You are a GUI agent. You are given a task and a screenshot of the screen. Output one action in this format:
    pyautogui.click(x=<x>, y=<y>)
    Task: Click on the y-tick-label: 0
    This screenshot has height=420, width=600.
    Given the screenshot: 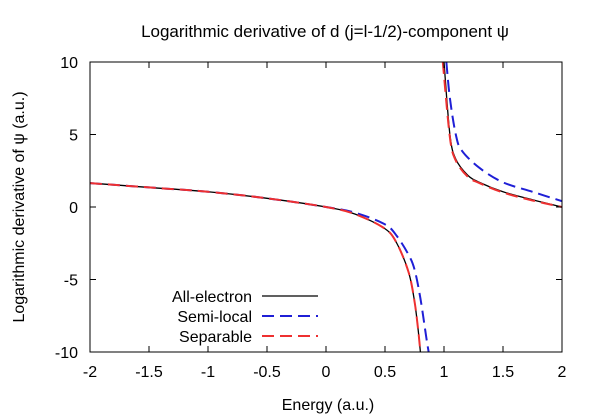 What is the action you would take?
    pyautogui.click(x=73, y=208)
    